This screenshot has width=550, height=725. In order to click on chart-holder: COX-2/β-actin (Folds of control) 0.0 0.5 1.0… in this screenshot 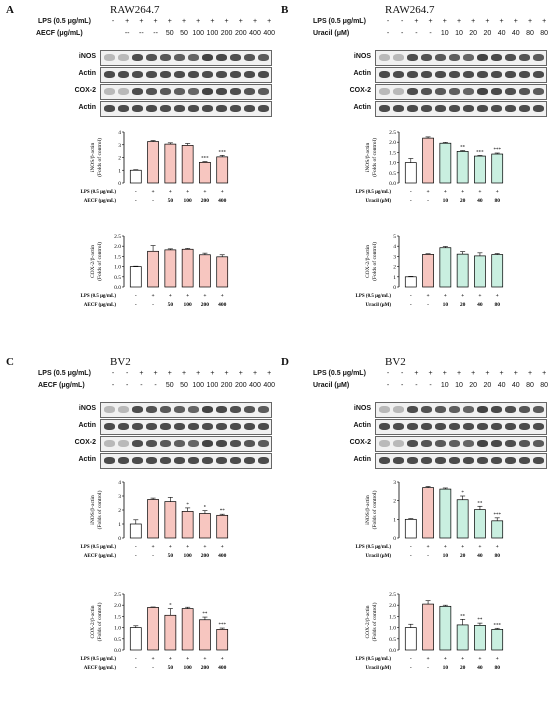, I will do `click(432, 657)`.